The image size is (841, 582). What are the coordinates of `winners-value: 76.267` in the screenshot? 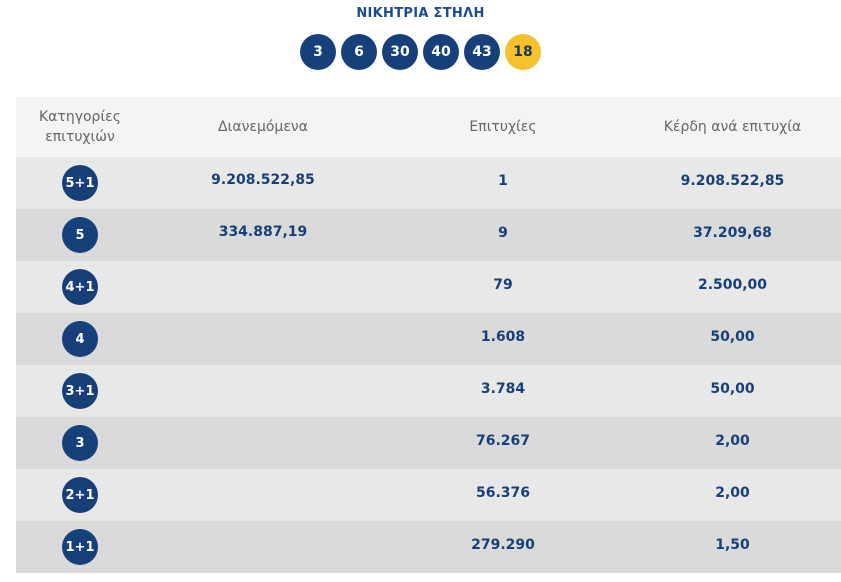 It's located at (503, 441).